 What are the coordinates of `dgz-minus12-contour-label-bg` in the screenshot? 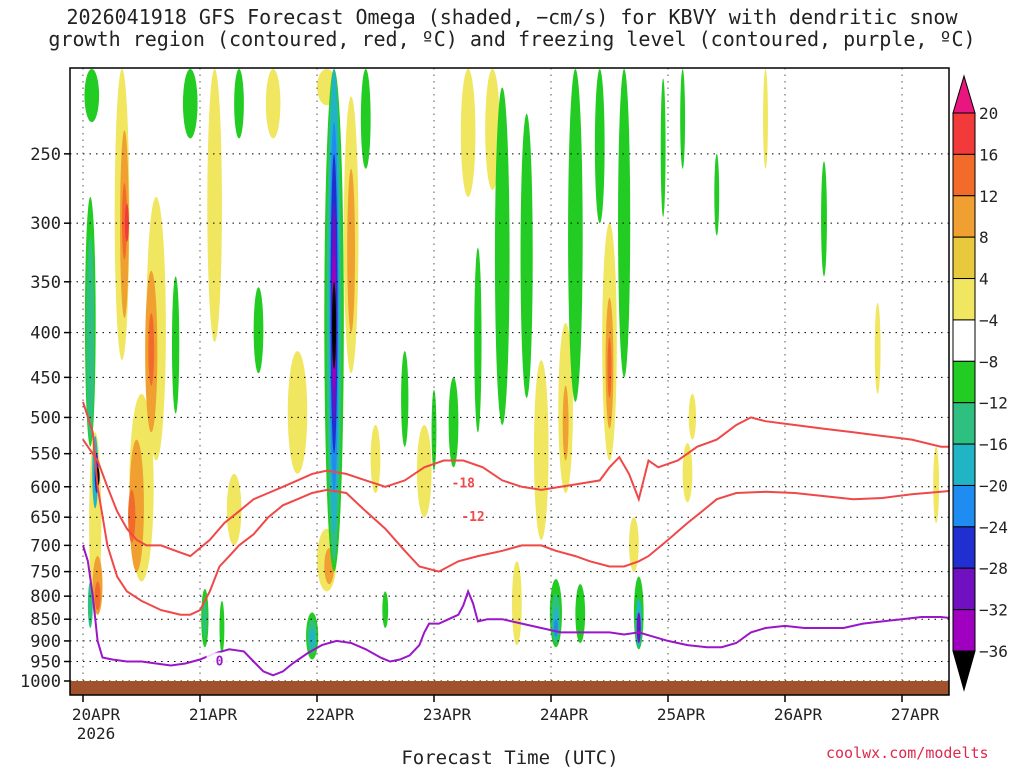 It's located at (473, 516).